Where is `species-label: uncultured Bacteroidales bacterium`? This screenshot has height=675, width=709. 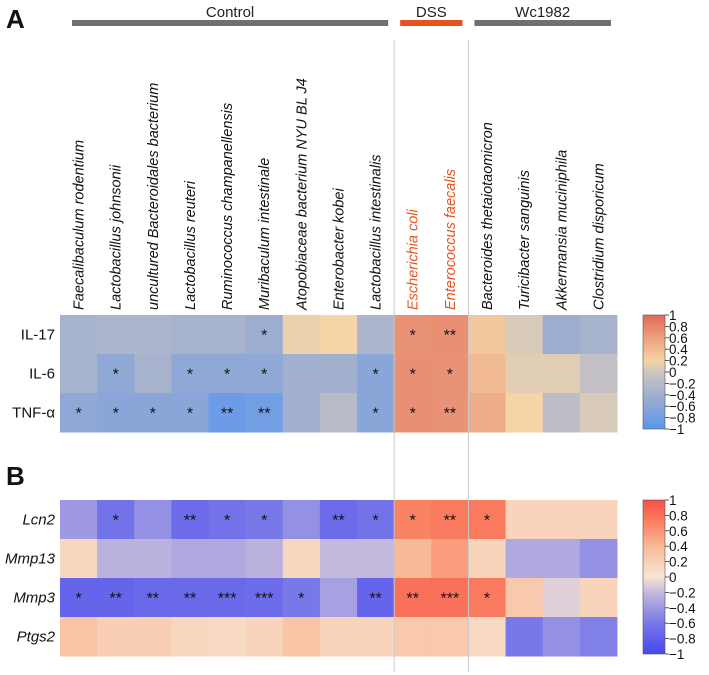
species-label: uncultured Bacteroidales bacterium is located at coordinates (154, 196).